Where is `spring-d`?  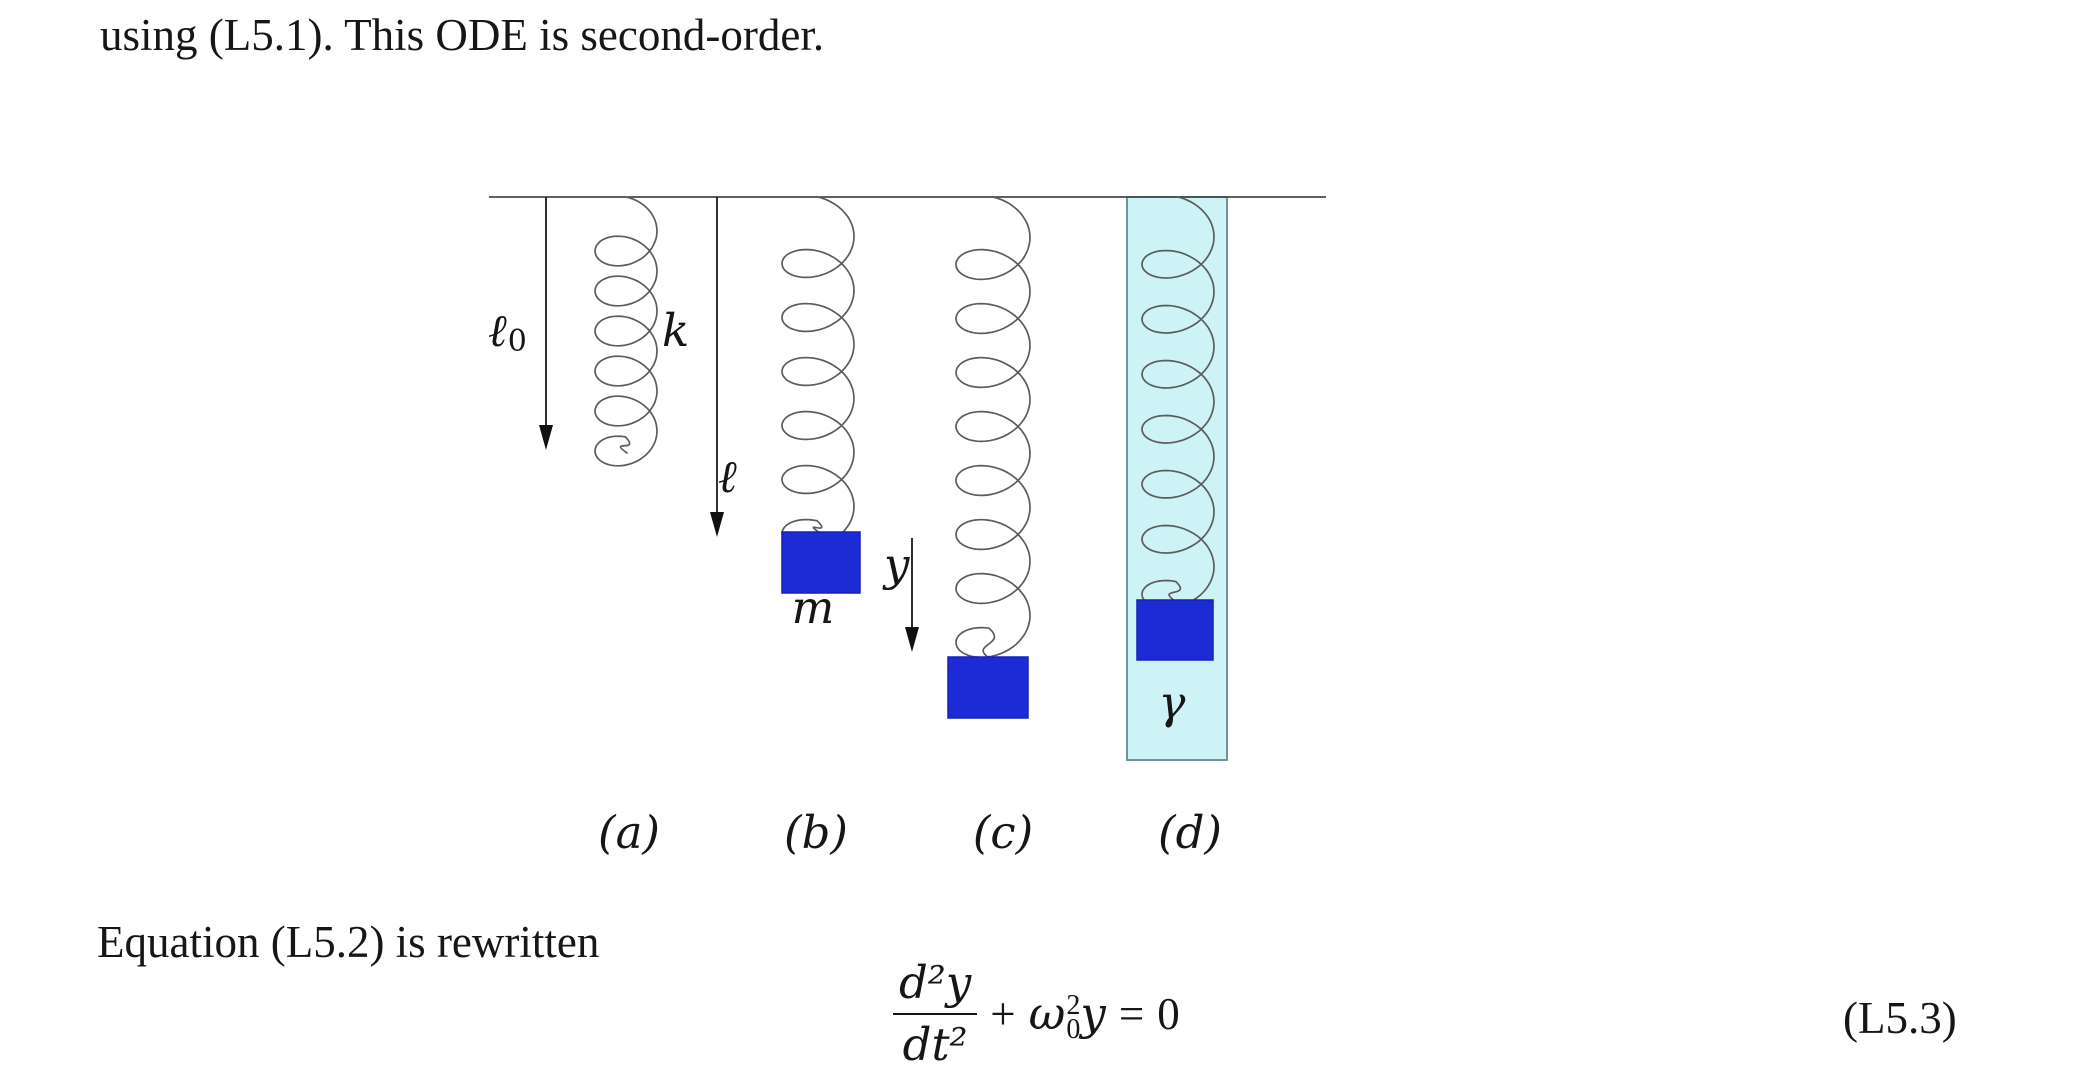 spring-d is located at coordinates (1178, 402).